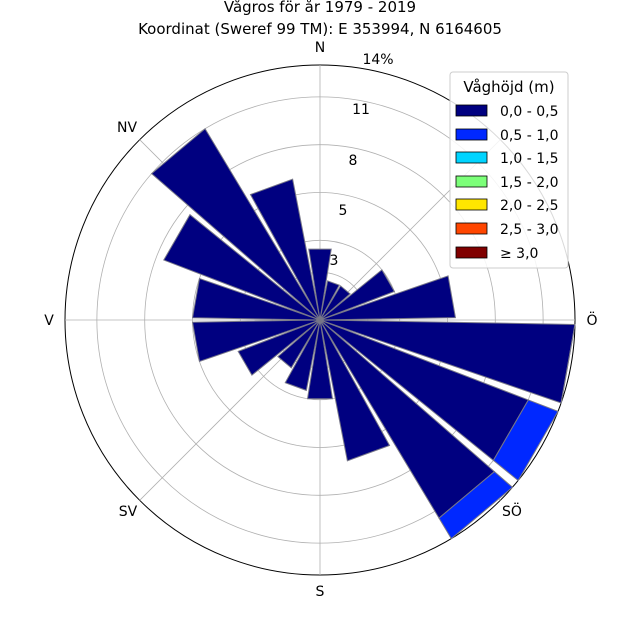 The height and width of the screenshot is (640, 640). Describe the element at coordinates (529, 136) in the screenshot. I see `legend-label-1: 0,5 - 1,0` at that location.